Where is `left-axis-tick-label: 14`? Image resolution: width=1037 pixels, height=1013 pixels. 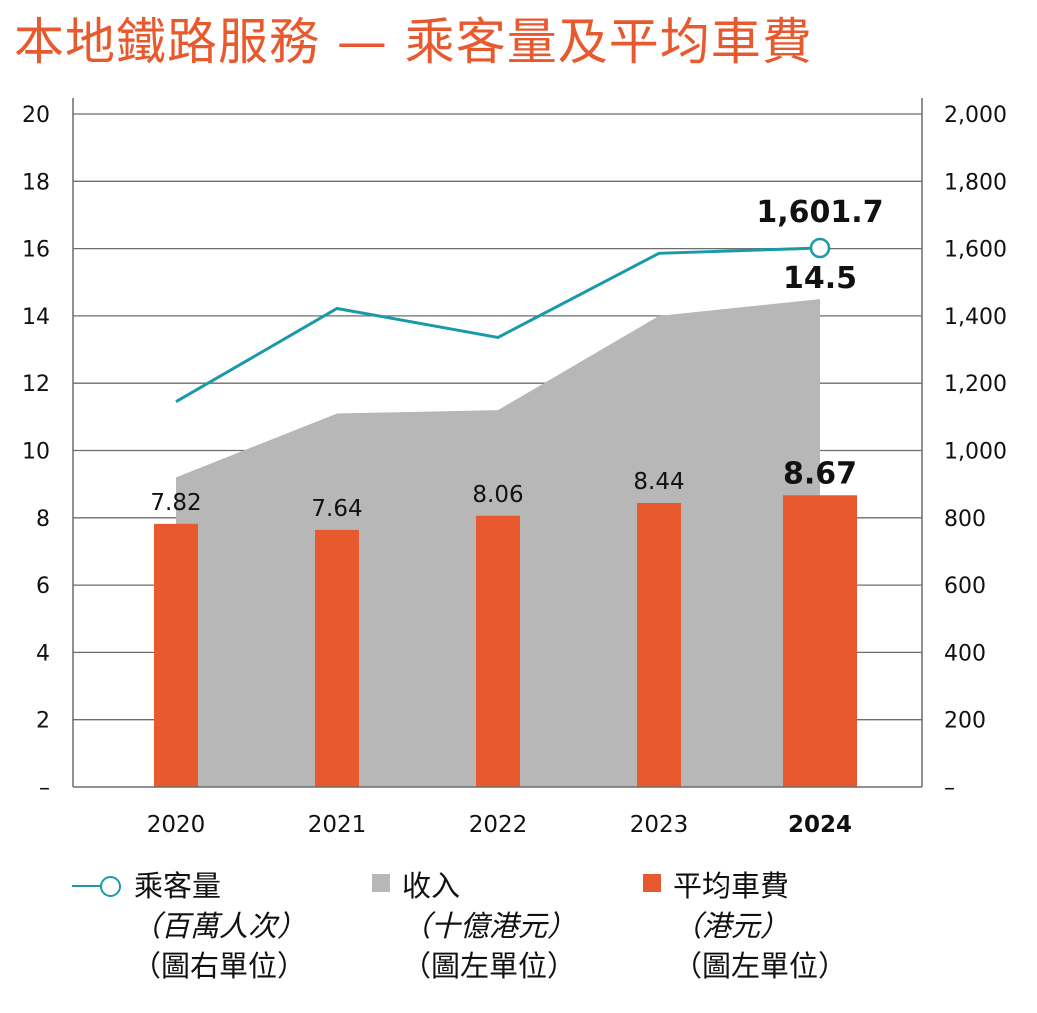
left-axis-tick-label: 14 is located at coordinates (36, 317).